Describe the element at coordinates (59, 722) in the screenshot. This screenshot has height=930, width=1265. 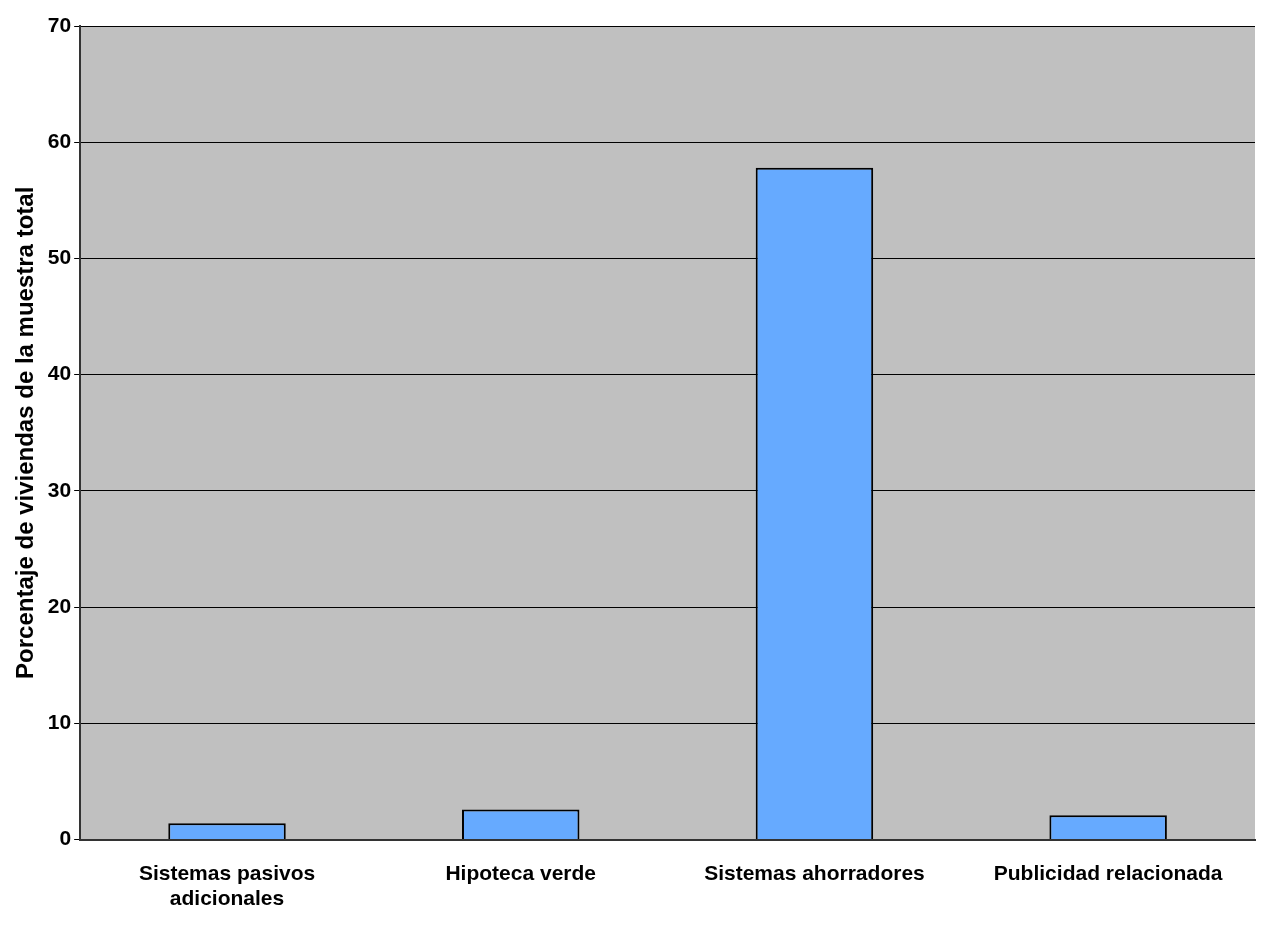
I see `y-tick-label: 10` at that location.